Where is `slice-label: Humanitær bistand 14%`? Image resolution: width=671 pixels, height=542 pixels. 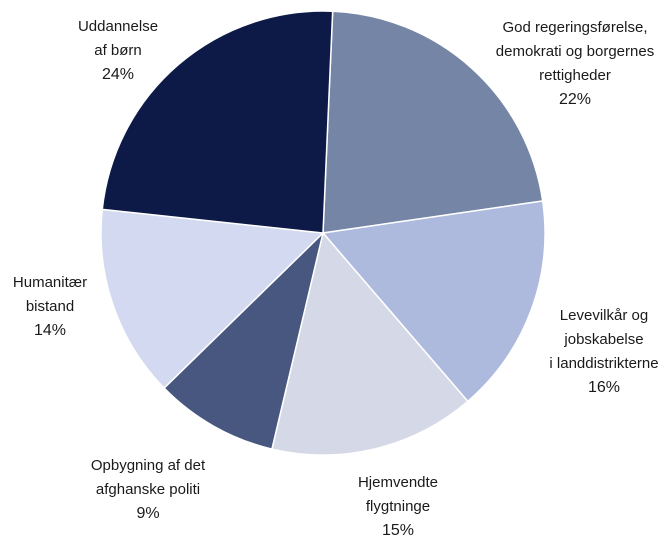
slice-label: Humanitær bistand 14% is located at coordinates (50, 306).